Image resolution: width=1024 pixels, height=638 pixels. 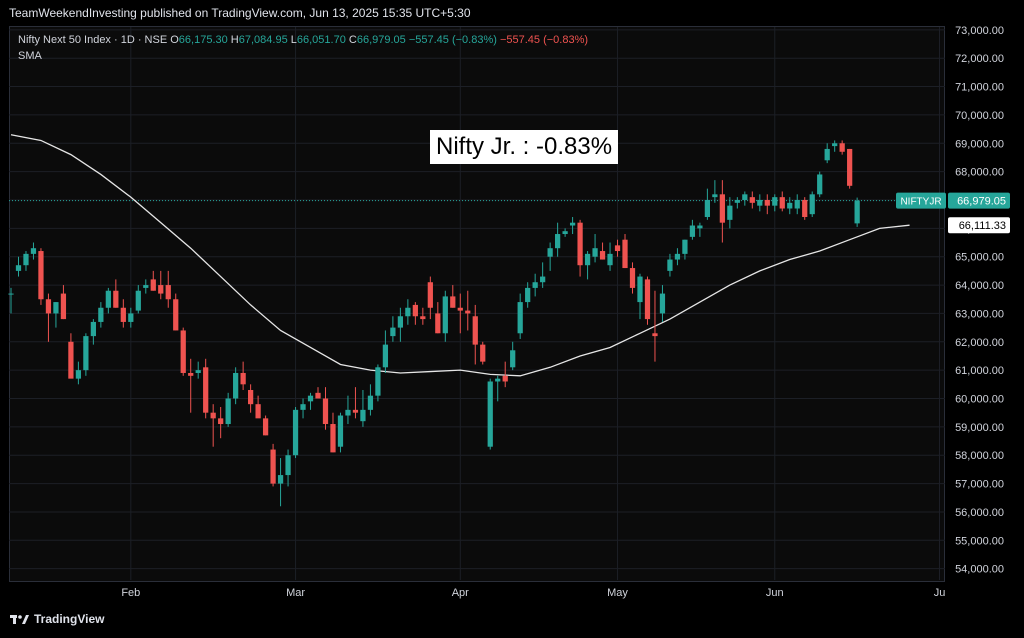 I want to click on x-tick-label: Jun, so click(x=775, y=593).